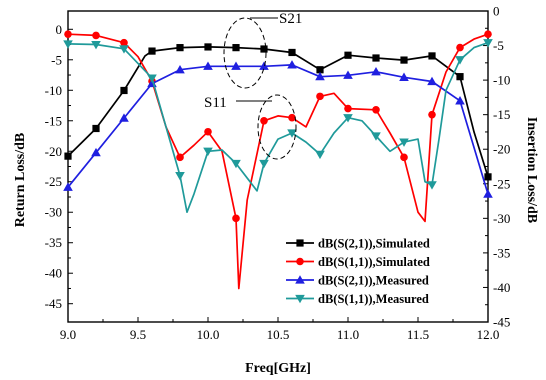 This screenshot has width=546, height=380. I want to click on right-tick-label: -45, so click(501, 322).